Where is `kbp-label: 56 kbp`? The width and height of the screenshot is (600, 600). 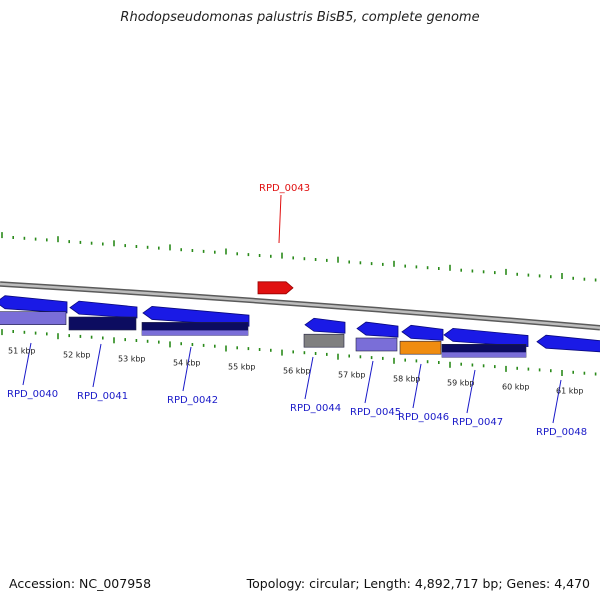
kbp-label: 56 kbp is located at coordinates (297, 371).